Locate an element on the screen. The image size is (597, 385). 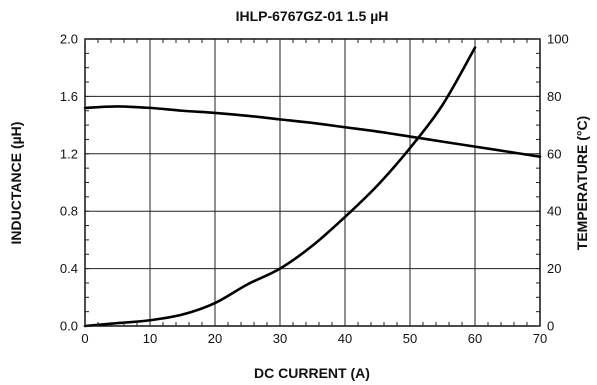
x-tick-label: 30 is located at coordinates (280, 338).